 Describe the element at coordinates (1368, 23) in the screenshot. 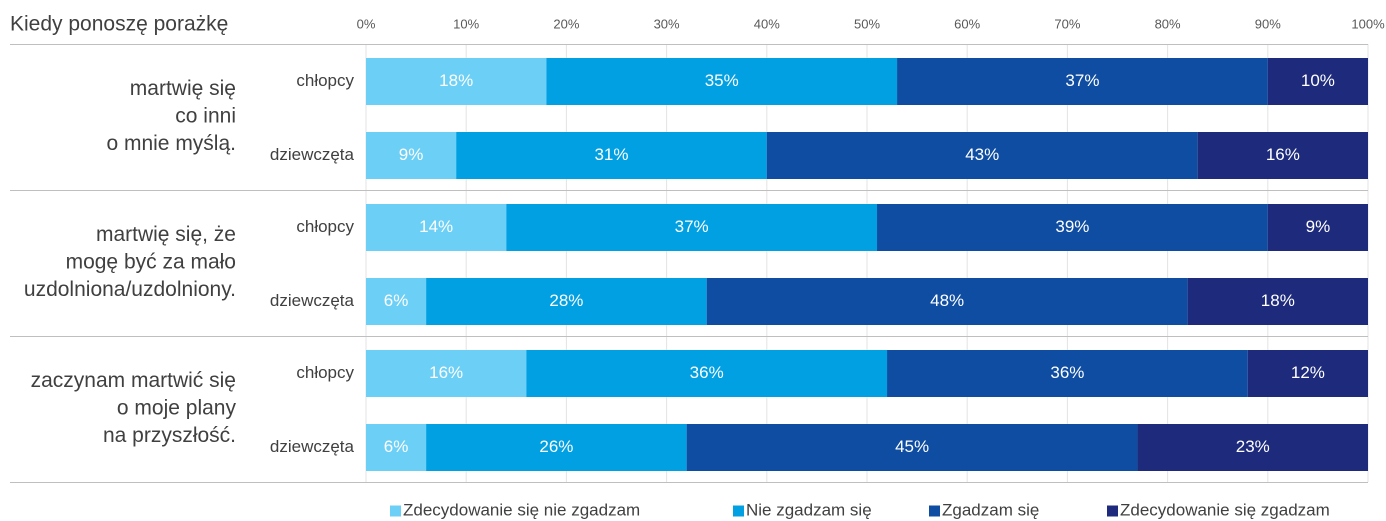

I see `x-tick-label: 100%` at that location.